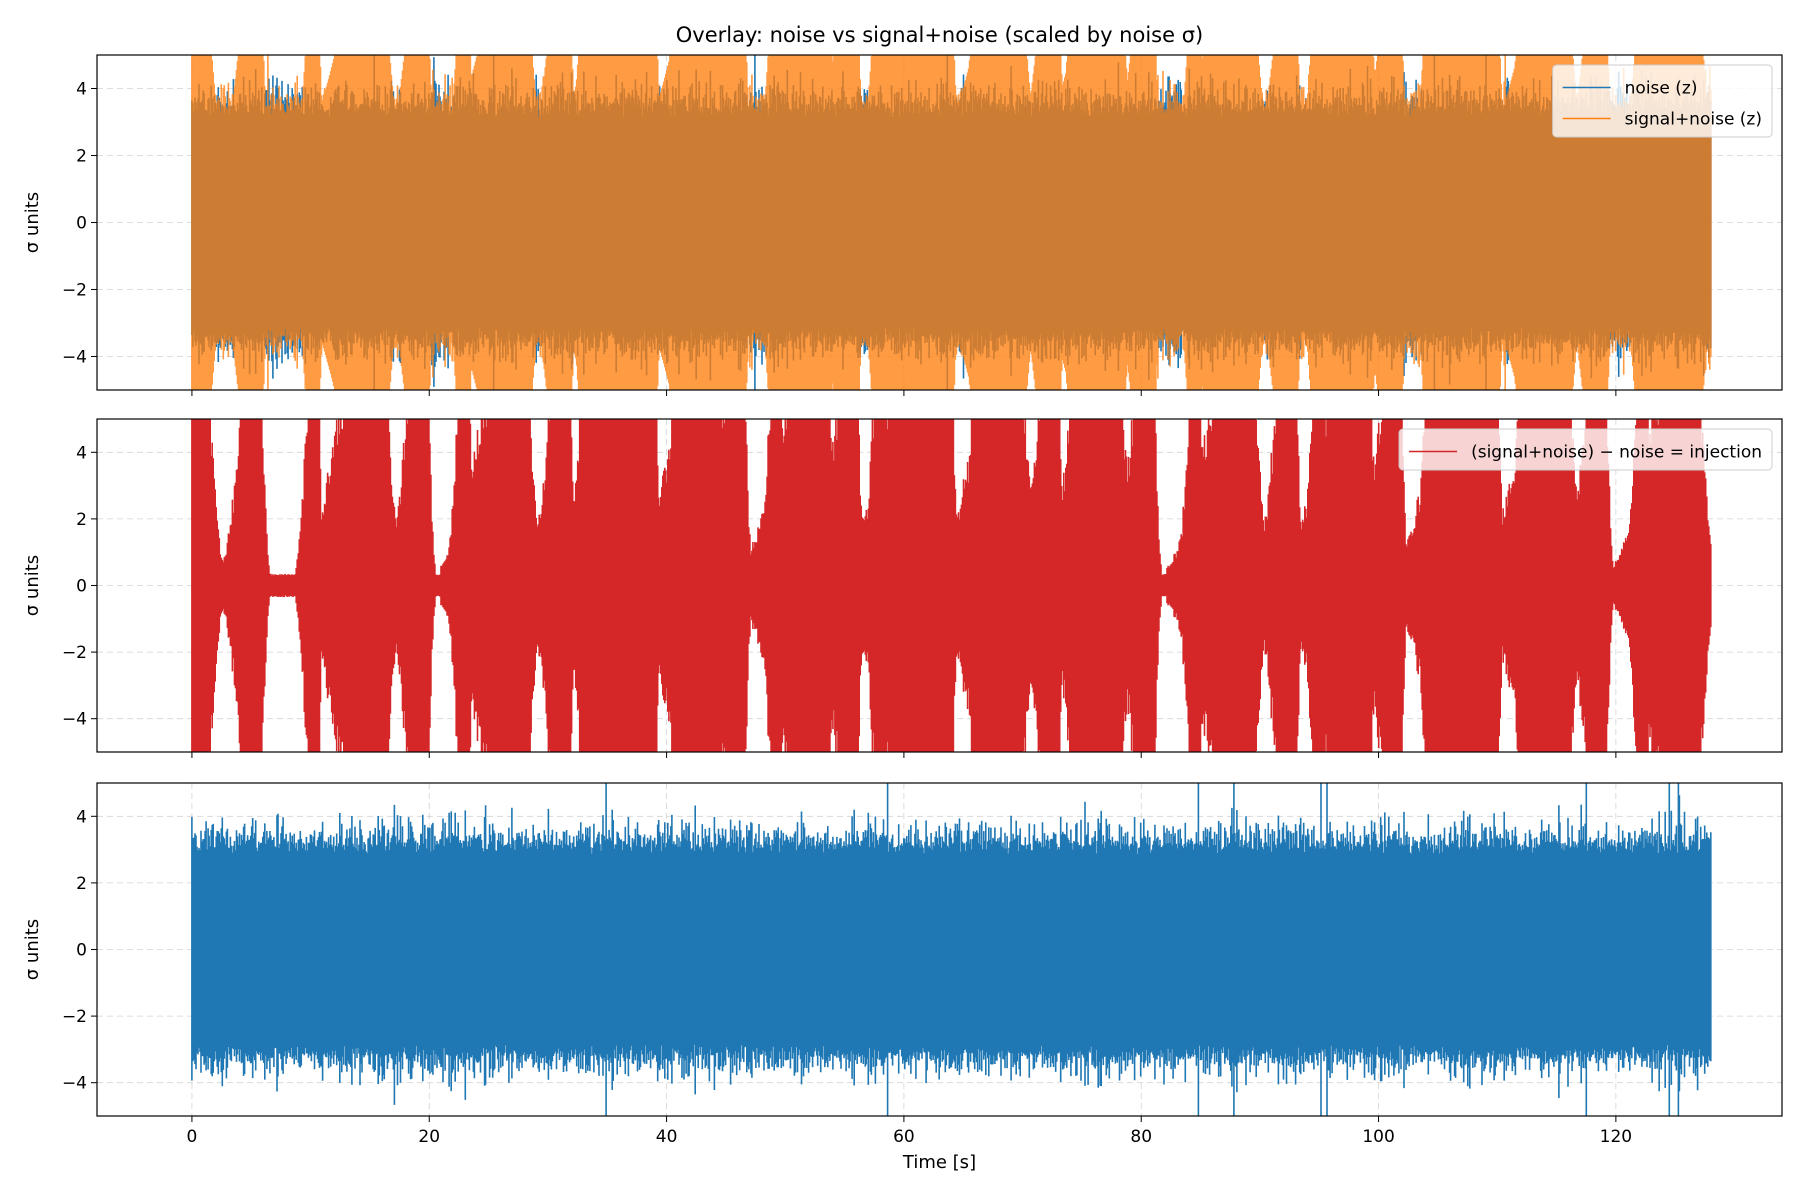 This screenshot has height=1200, width=1800. Describe the element at coordinates (1616, 1137) in the screenshot. I see `x-tick-label-6: 120` at that location.